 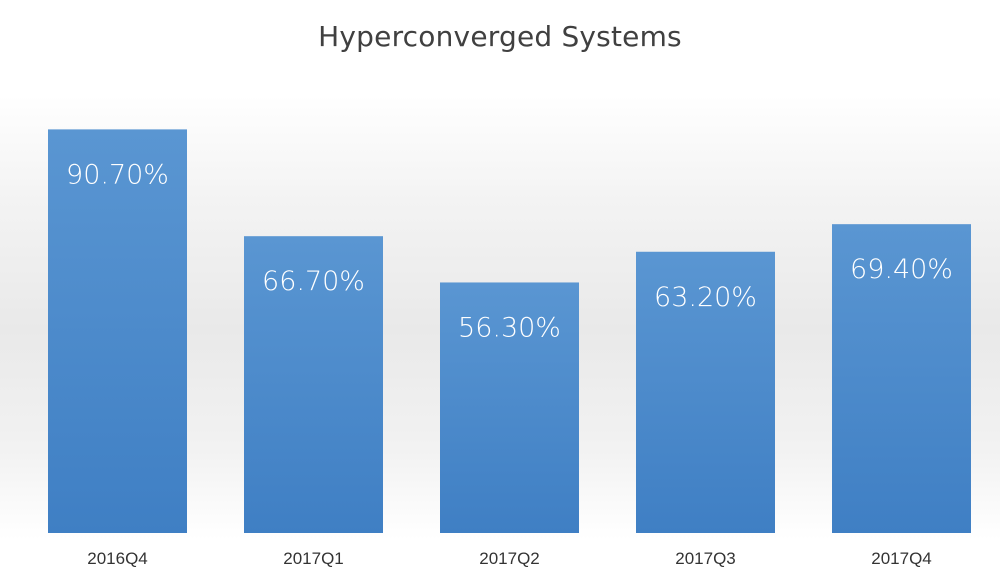 What do you see at coordinates (705, 392) in the screenshot?
I see `bar-2017Q3` at bounding box center [705, 392].